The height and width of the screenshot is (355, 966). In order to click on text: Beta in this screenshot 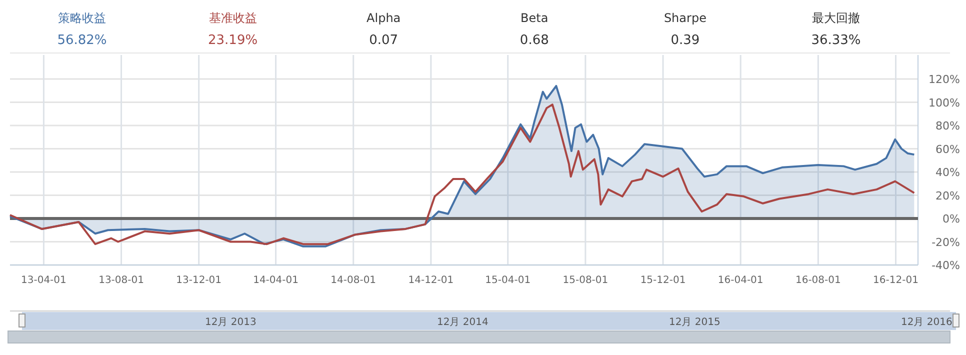, I will do `click(534, 18)`.